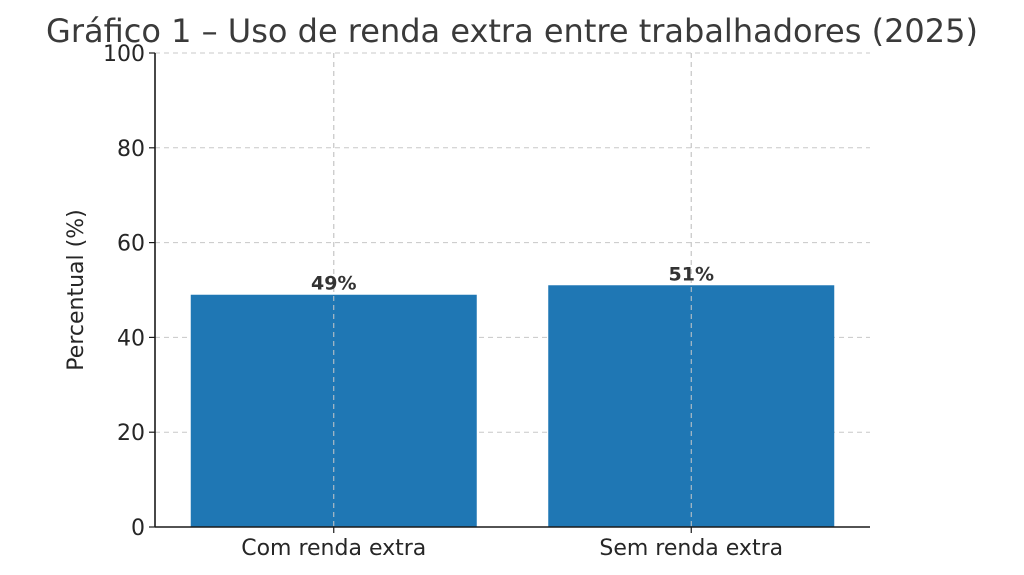 This screenshot has width=1024, height=575. Describe the element at coordinates (76, 289) in the screenshot. I see `y-axis-label: Percentual (%)` at that location.